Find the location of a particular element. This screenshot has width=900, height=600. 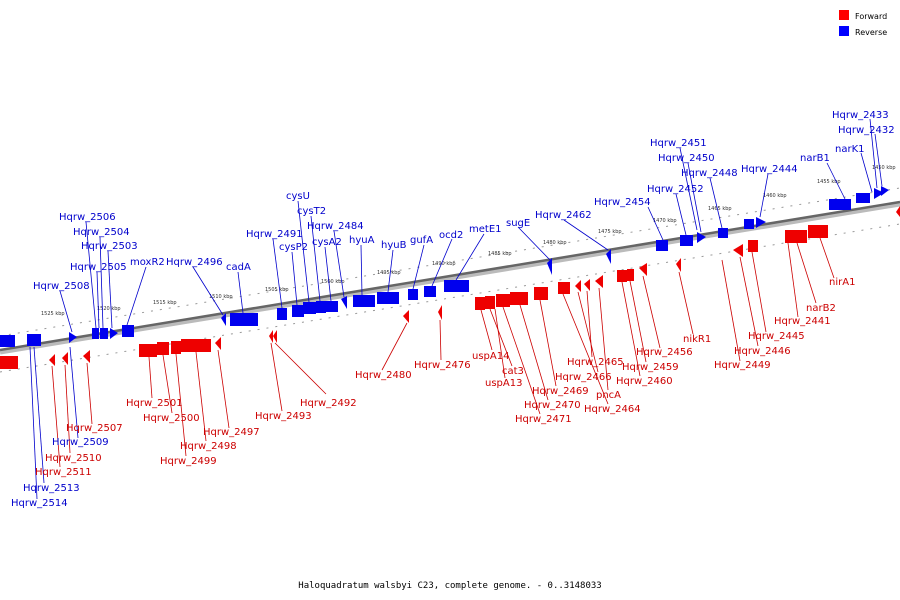

gene-label: nirA1 is located at coordinates (842, 282).